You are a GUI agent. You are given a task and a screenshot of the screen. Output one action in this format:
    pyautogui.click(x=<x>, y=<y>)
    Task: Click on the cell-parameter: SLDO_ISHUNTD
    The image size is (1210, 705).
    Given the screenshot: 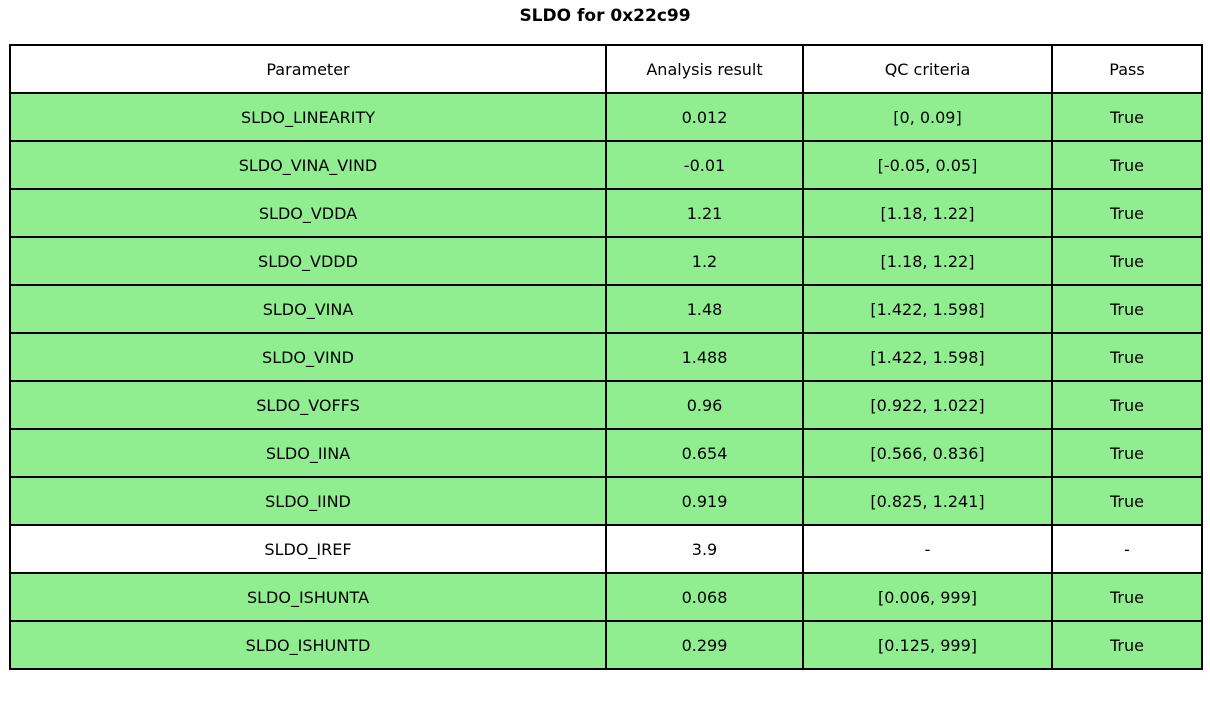 What is the action you would take?
    pyautogui.click(x=308, y=645)
    